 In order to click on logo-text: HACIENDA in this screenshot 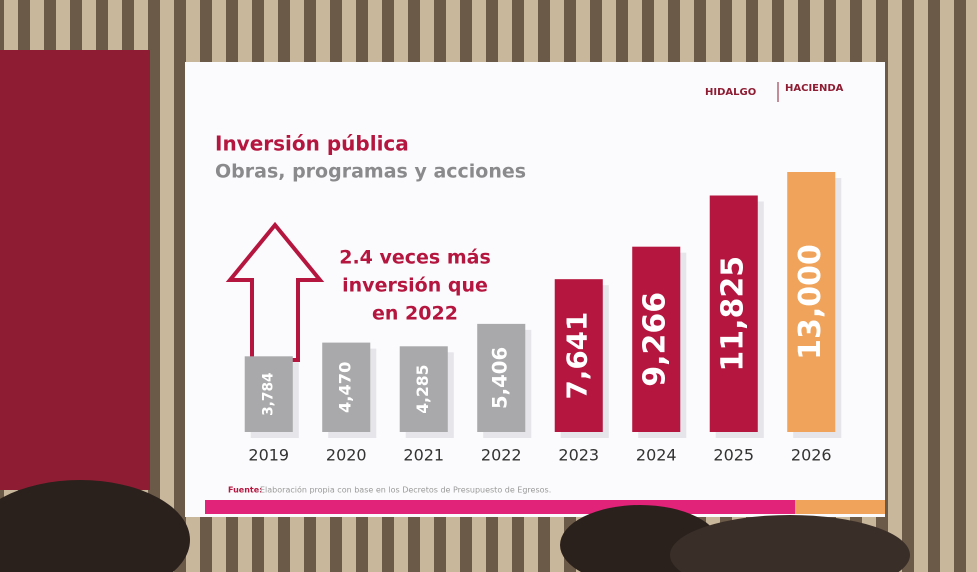, I will do `click(814, 88)`.